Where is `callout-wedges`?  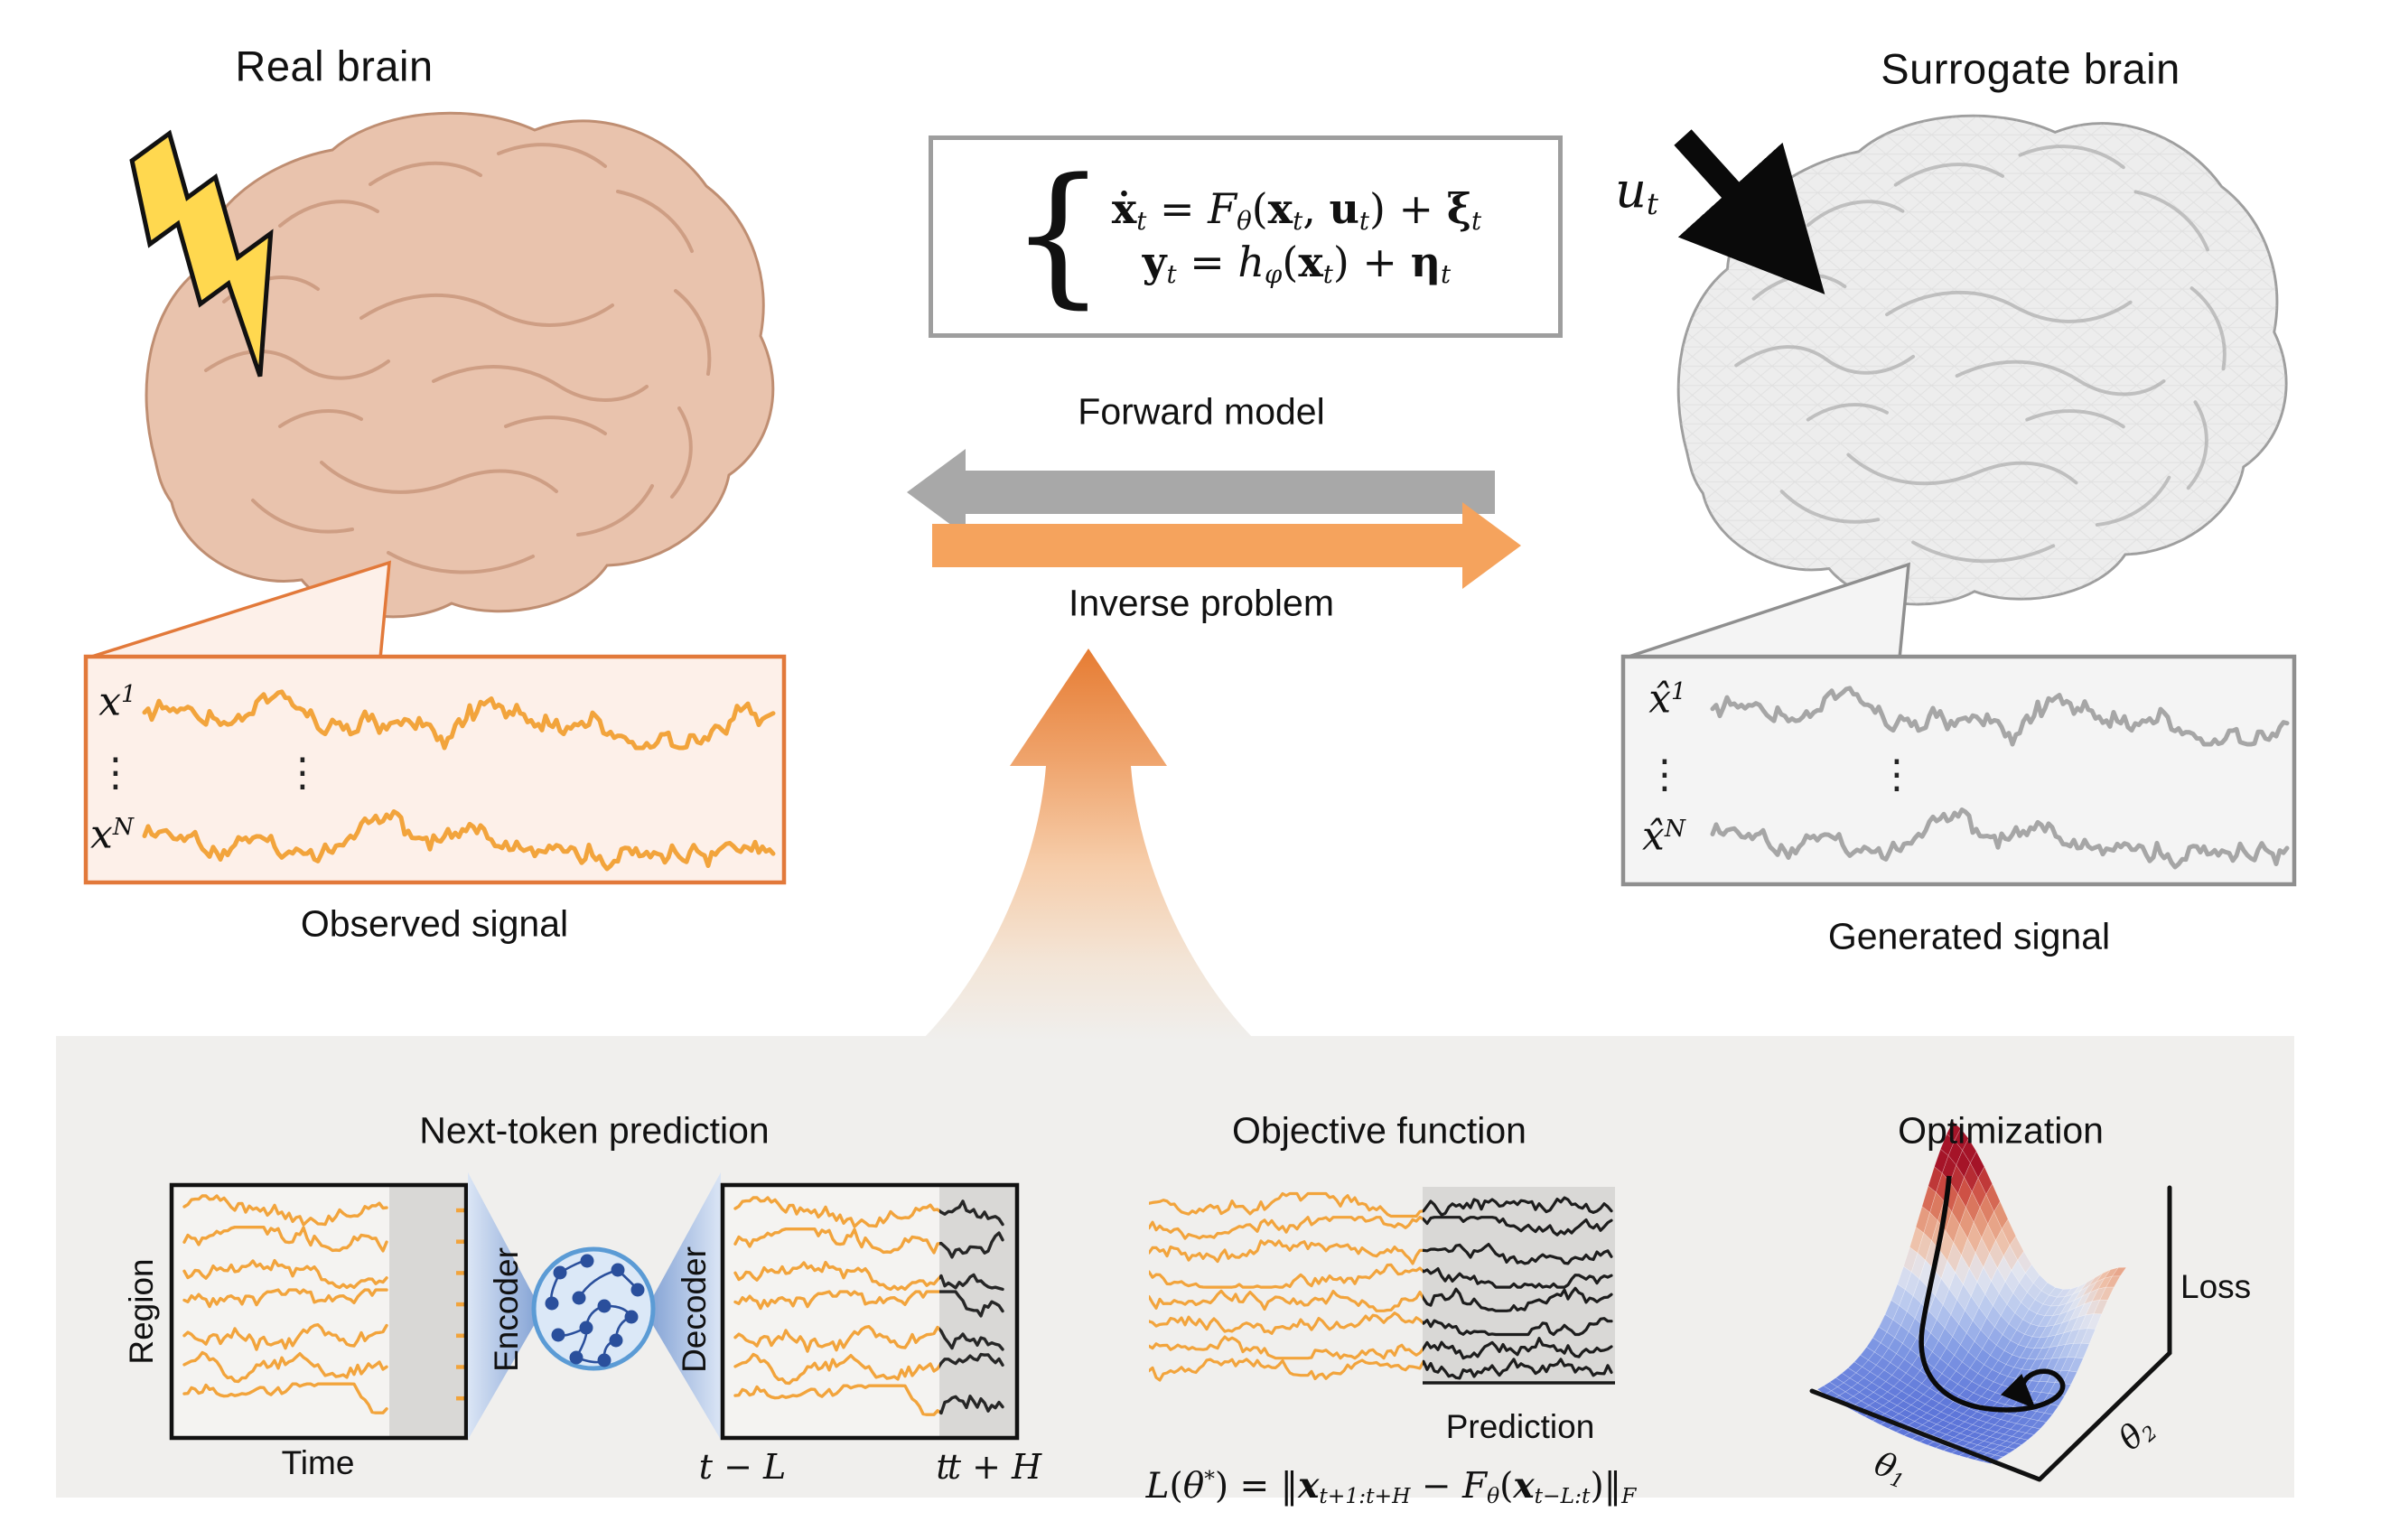 callout-wedges is located at coordinates (997, 610).